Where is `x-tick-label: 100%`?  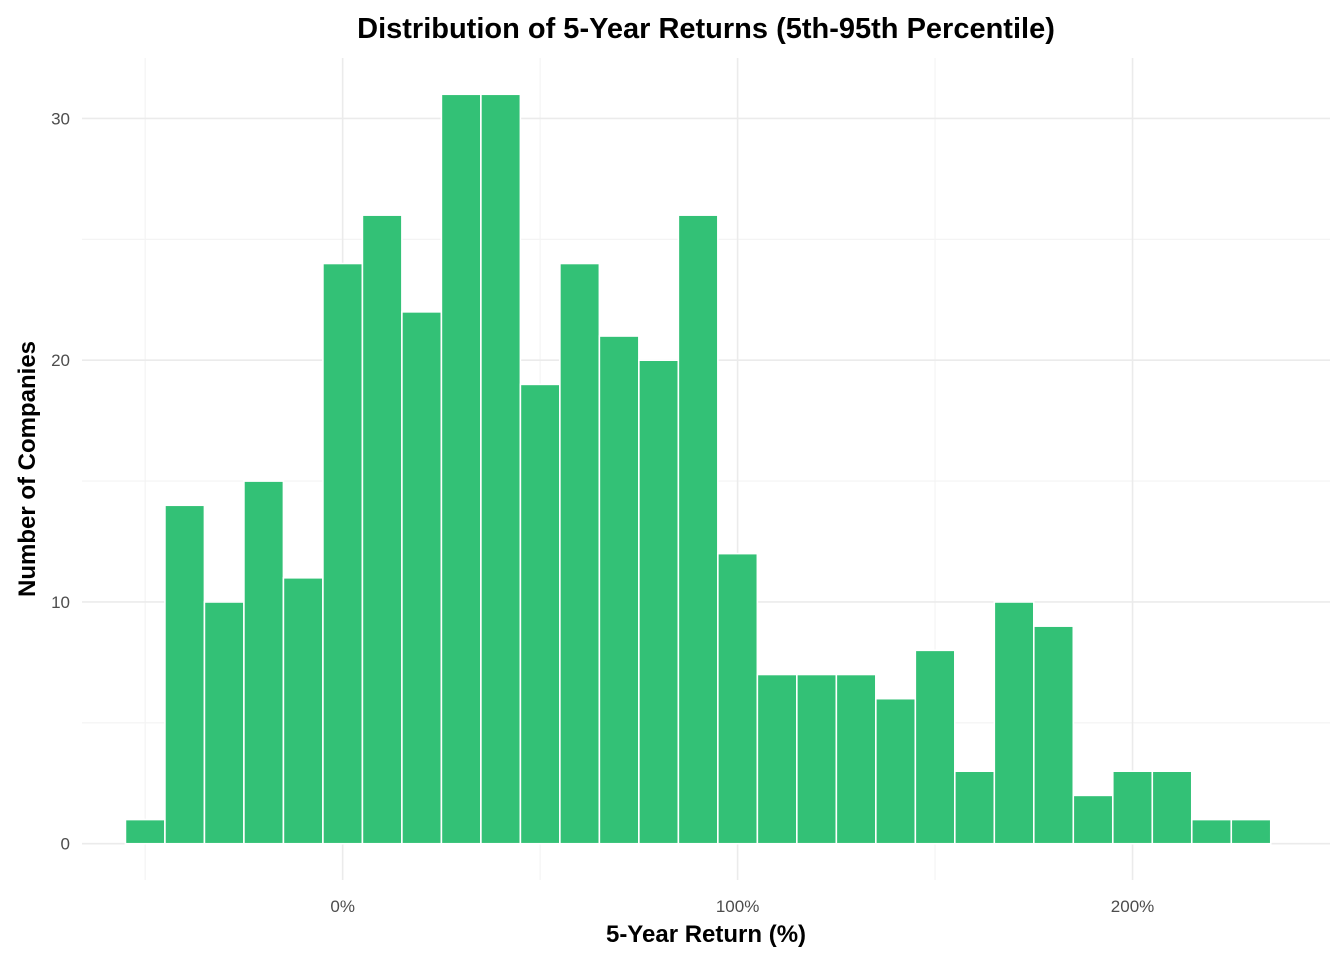
x-tick-label: 100% is located at coordinates (737, 906).